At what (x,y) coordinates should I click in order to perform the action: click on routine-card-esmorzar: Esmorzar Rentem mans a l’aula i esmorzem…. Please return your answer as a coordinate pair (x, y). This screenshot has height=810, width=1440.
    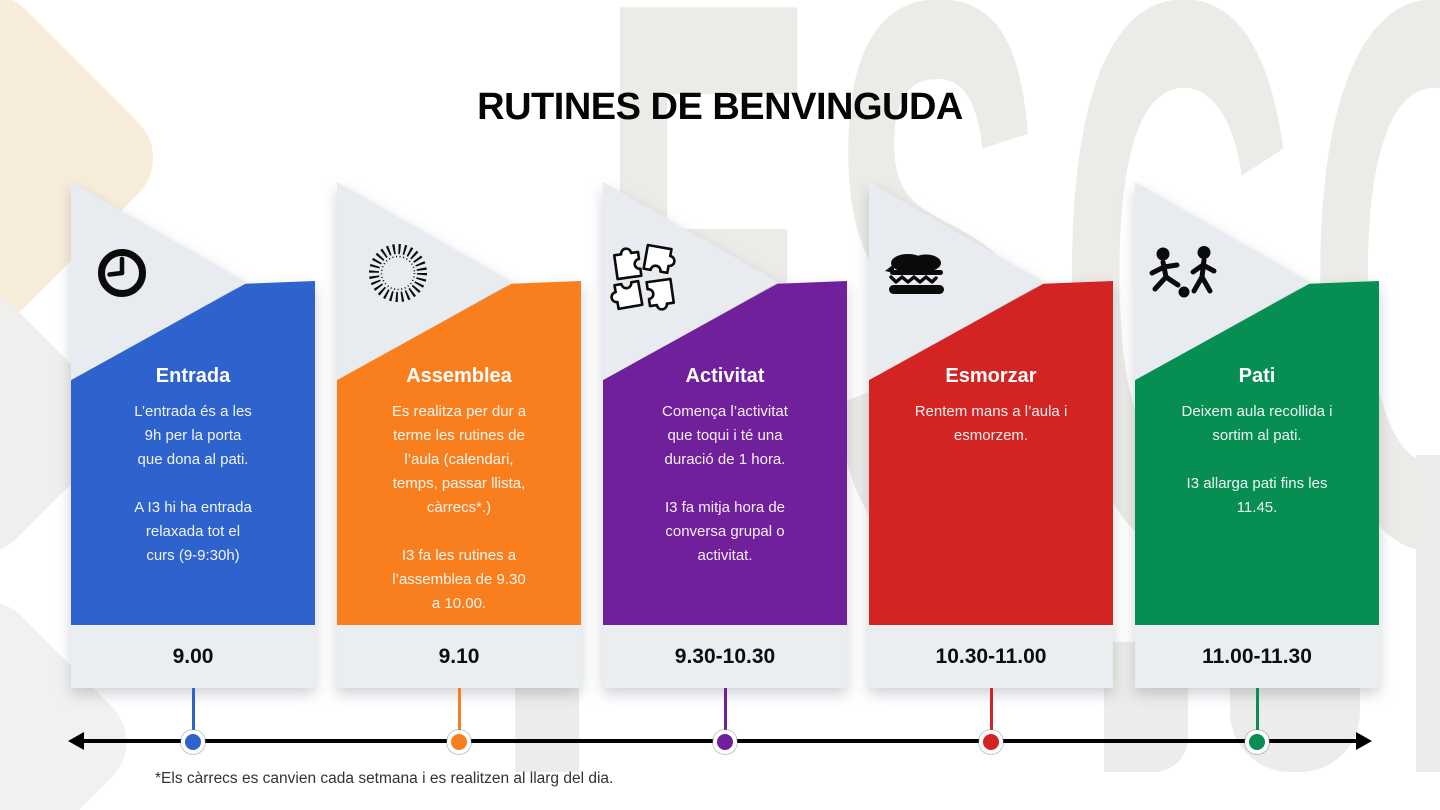
    Looking at the image, I should click on (991, 465).